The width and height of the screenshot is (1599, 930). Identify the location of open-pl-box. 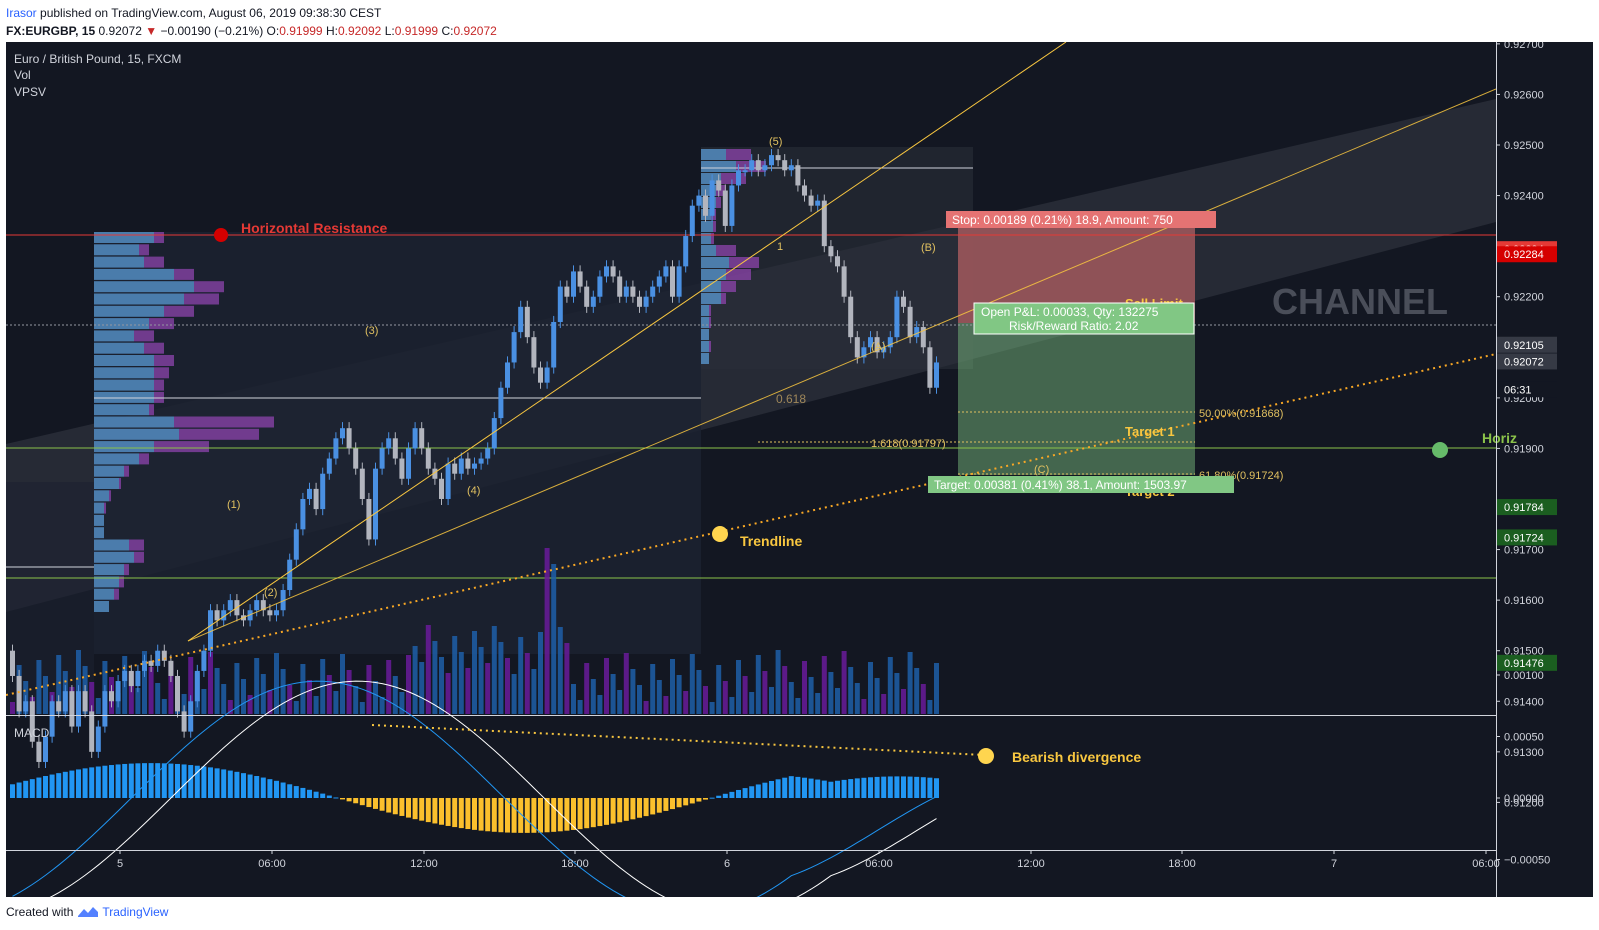
(1084, 318).